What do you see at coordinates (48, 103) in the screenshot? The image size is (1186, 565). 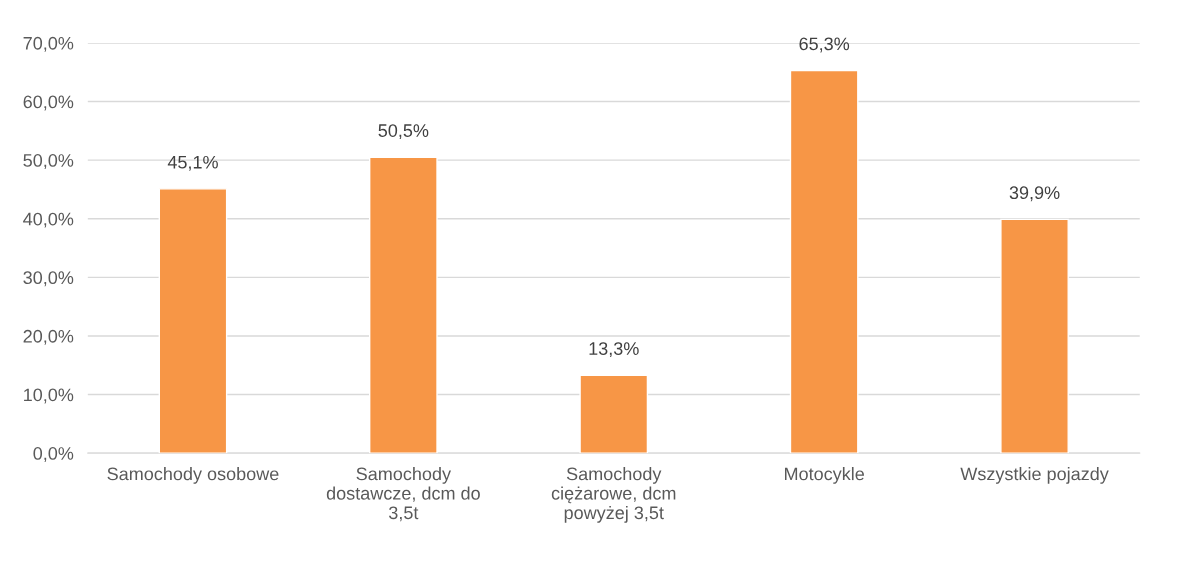 I see `y-tick-label: 60,0%` at bounding box center [48, 103].